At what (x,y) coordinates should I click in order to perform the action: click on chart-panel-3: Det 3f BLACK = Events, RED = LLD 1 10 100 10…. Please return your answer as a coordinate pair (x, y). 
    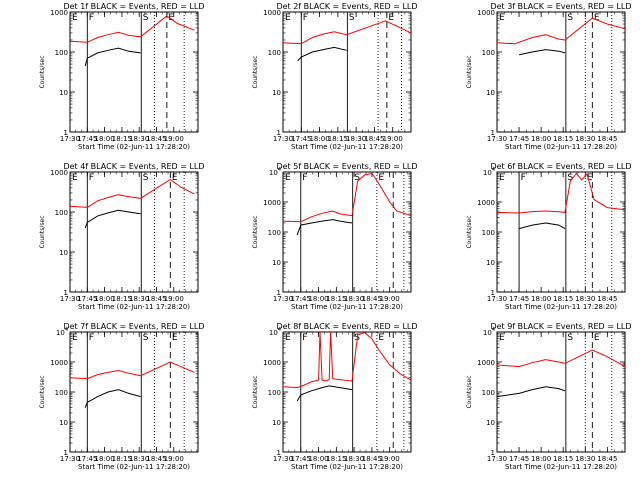
    Looking at the image, I should click on (549, 76).